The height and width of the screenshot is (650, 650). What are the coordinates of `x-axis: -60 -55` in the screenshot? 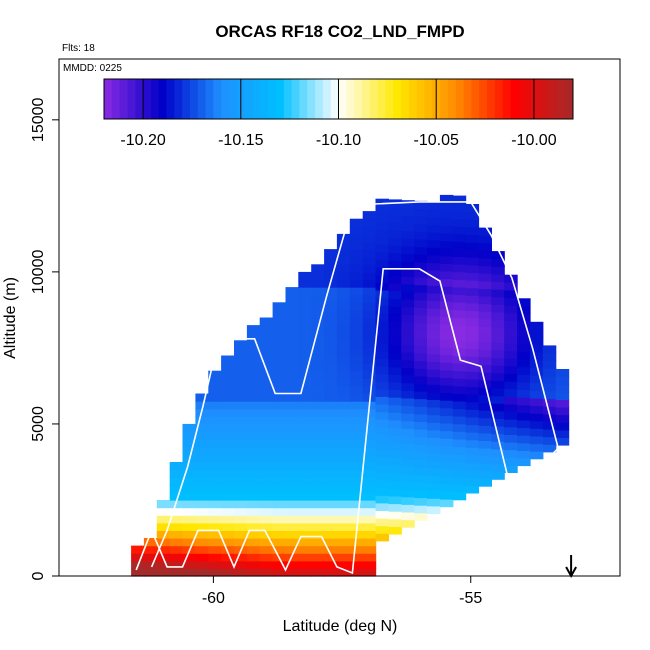 It's located at (342, 591).